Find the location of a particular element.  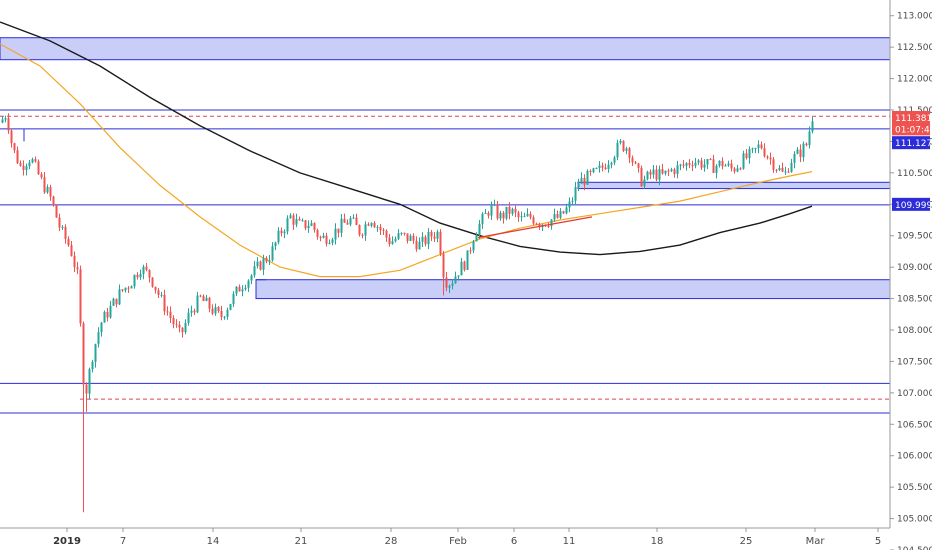

y-tick-label-15: 105.500 is located at coordinates (914, 488).